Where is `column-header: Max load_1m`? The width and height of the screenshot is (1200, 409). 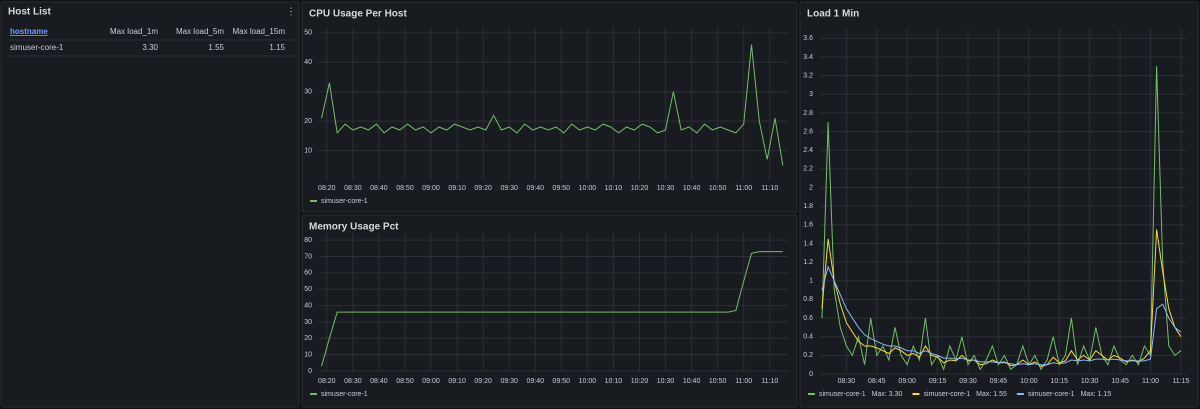
column-header: Max load_1m is located at coordinates (134, 31).